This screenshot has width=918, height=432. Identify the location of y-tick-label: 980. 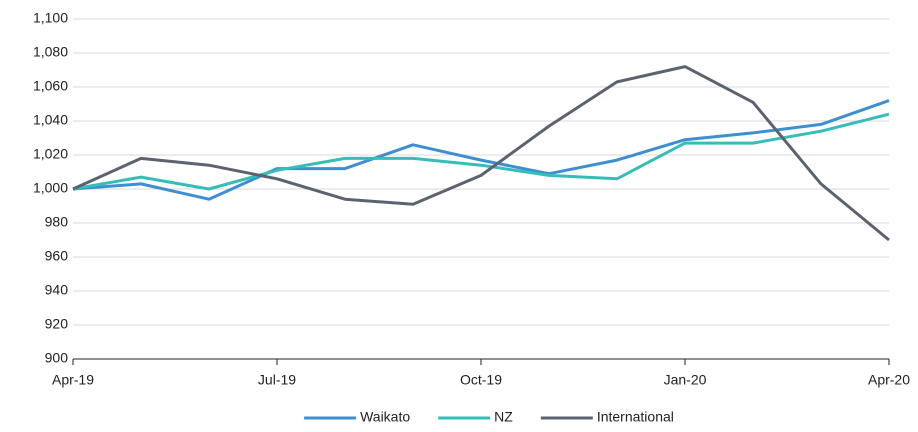
(57, 222).